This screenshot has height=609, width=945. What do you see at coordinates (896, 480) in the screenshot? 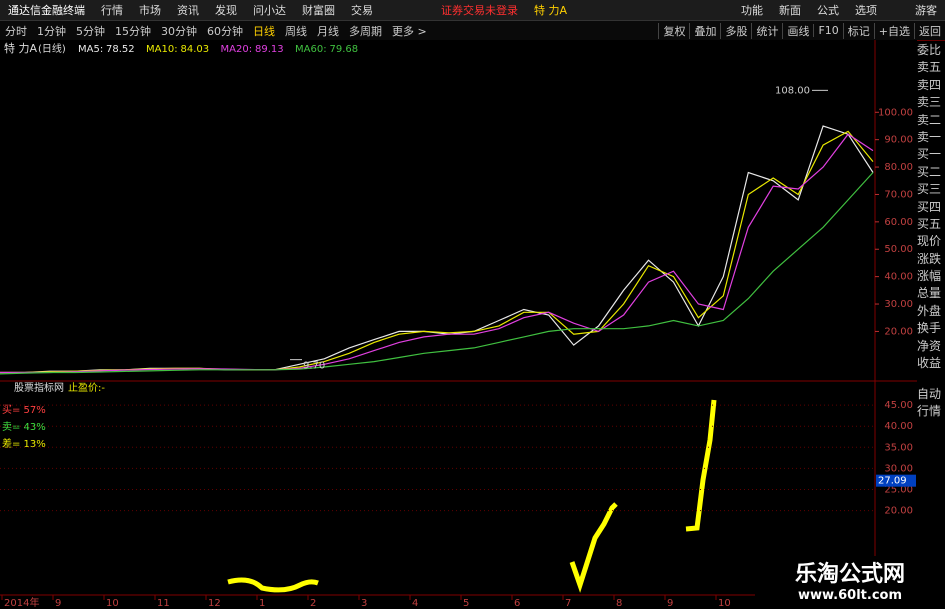
I see `current-marker` at bounding box center [896, 480].